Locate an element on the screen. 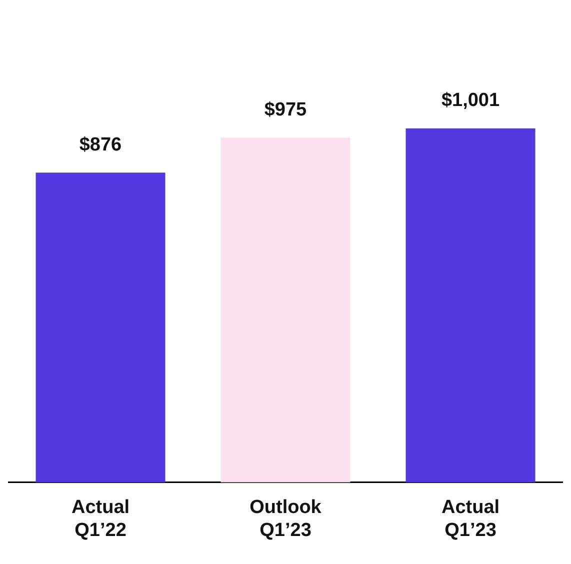  x-tick-label: Outlook Q1’23 is located at coordinates (286, 519).